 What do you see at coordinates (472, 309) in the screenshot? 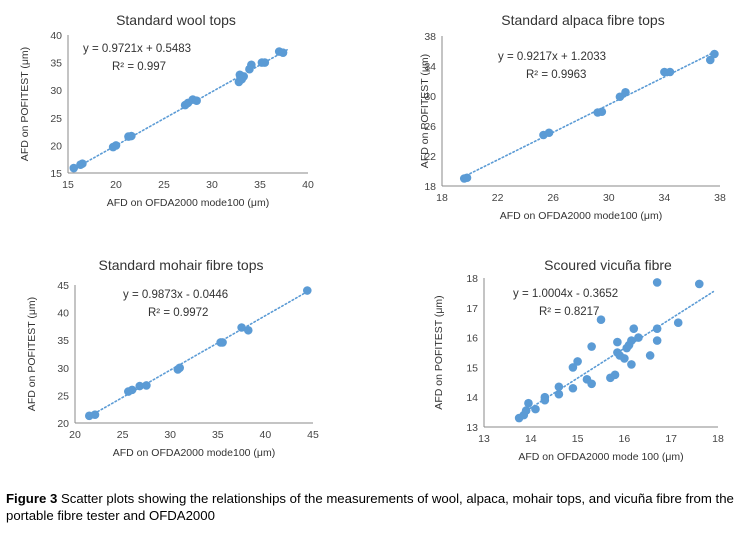
I see `vicuna-y-tick-label: 17` at bounding box center [472, 309].